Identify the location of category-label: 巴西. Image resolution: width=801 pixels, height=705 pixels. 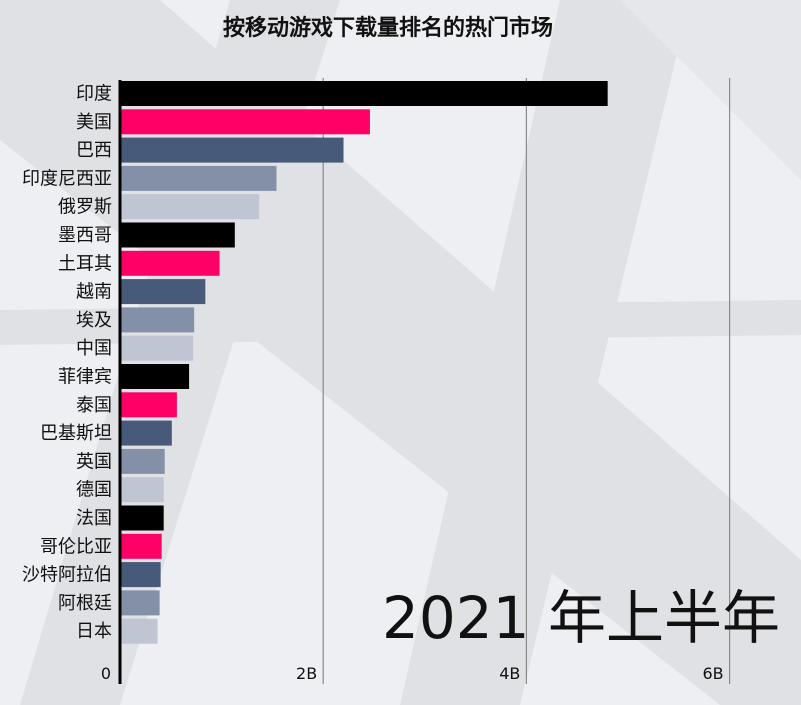
(94, 150).